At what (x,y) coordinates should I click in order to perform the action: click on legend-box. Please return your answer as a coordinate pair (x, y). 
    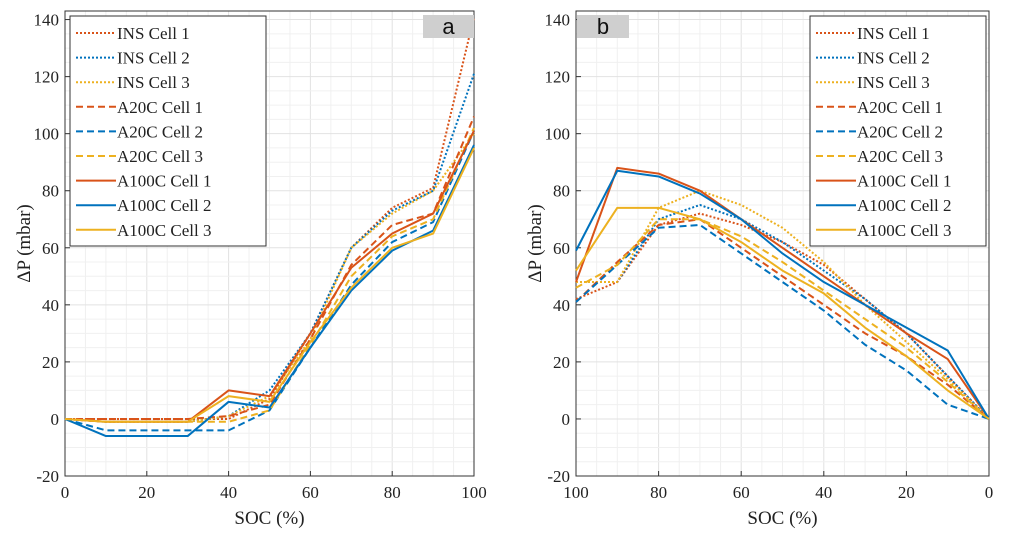
    Looking at the image, I should click on (168, 131).